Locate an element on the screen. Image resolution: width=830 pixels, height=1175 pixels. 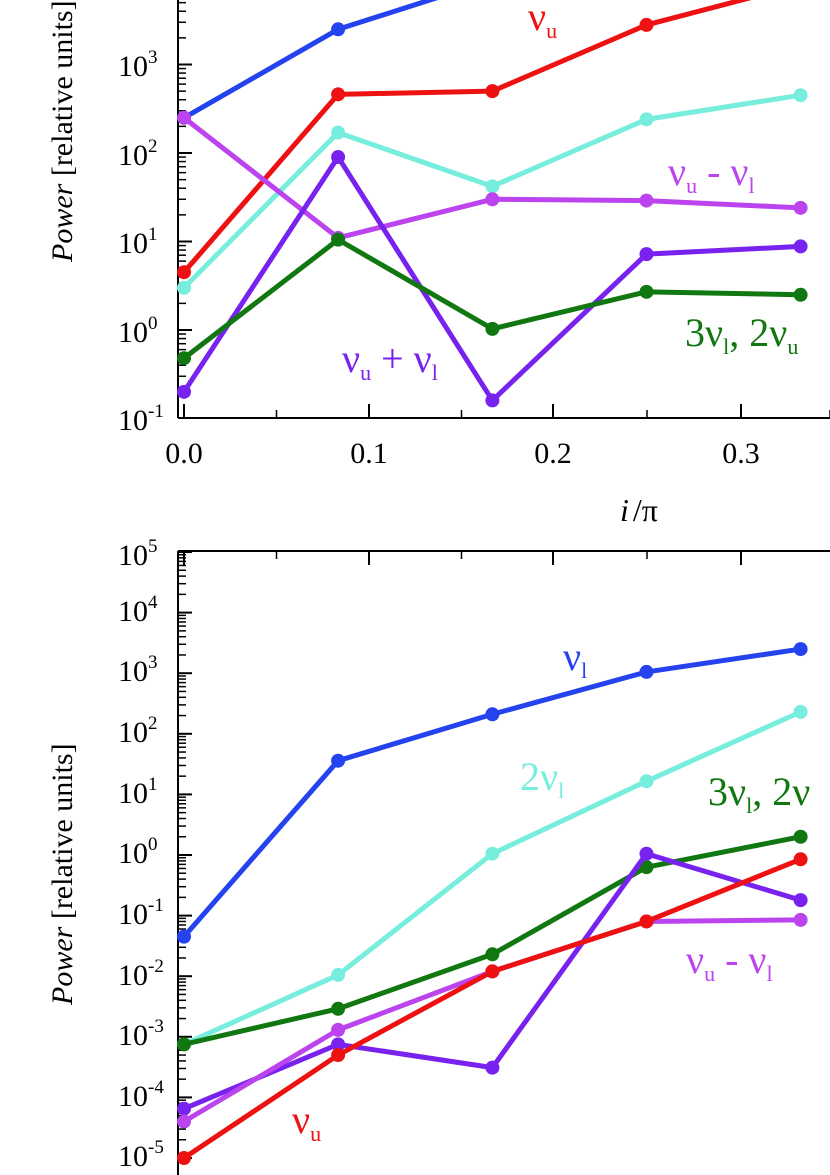
top-ytick-label: 10³ is located at coordinates (138, 65).